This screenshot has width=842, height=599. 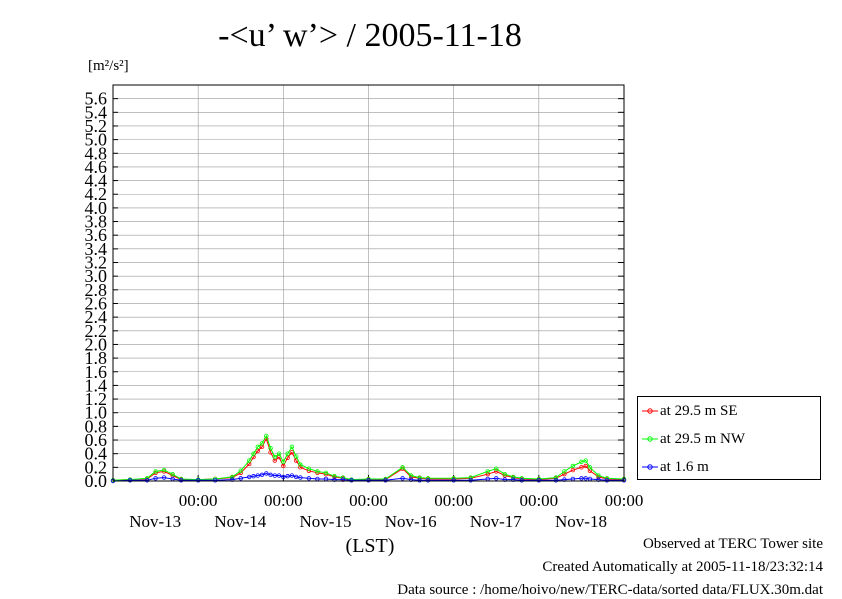 What do you see at coordinates (240, 521) in the screenshot?
I see `x-tick-day-label: Nov-14` at bounding box center [240, 521].